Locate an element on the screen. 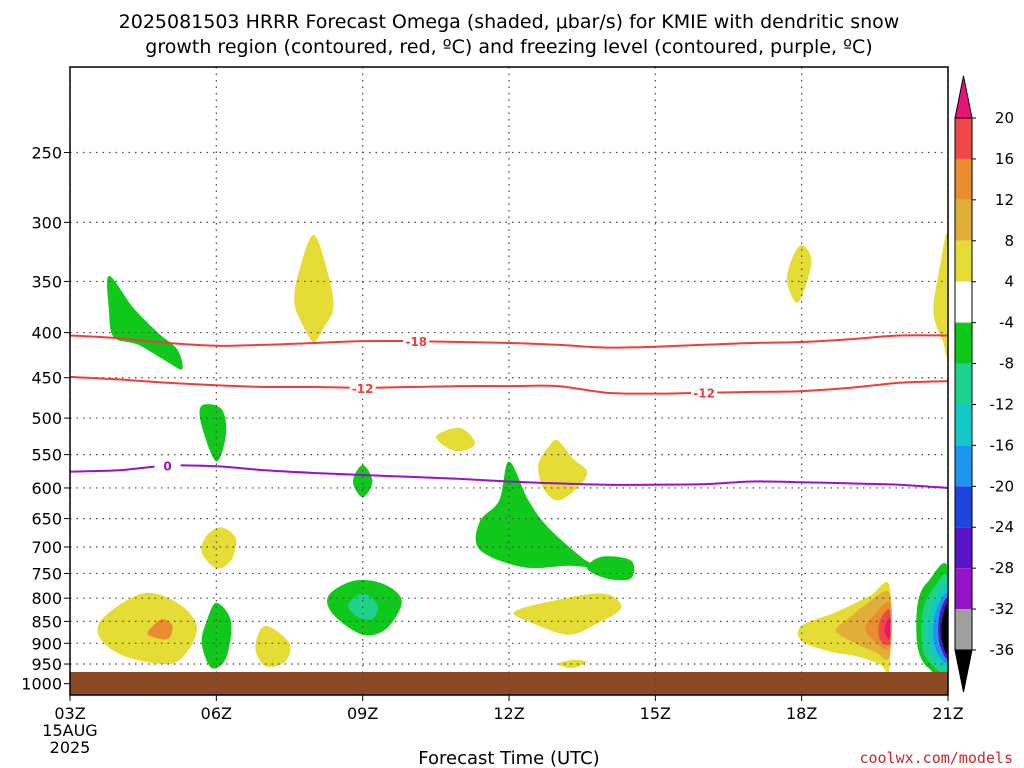  pressure-tick-label: 900 is located at coordinates (46, 643).